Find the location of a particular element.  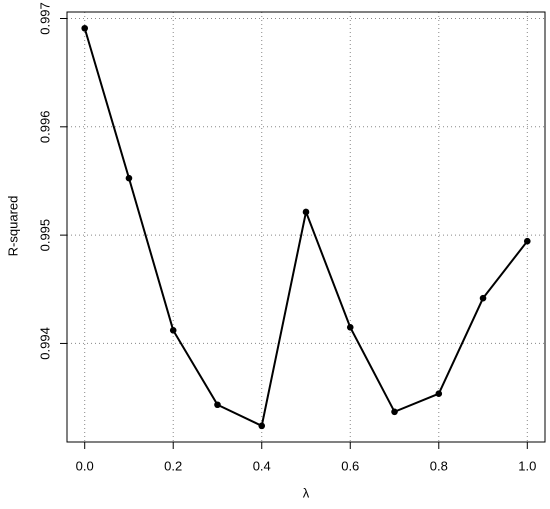

x-tick-label: 0.4 is located at coordinates (262, 465).